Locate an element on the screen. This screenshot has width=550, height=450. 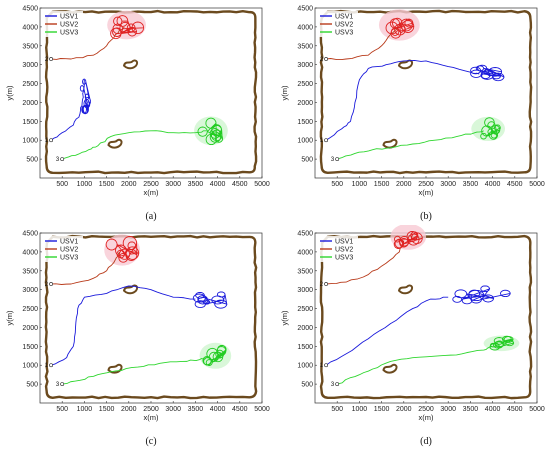
y-axis-label: y(m) is located at coordinates (9, 317).